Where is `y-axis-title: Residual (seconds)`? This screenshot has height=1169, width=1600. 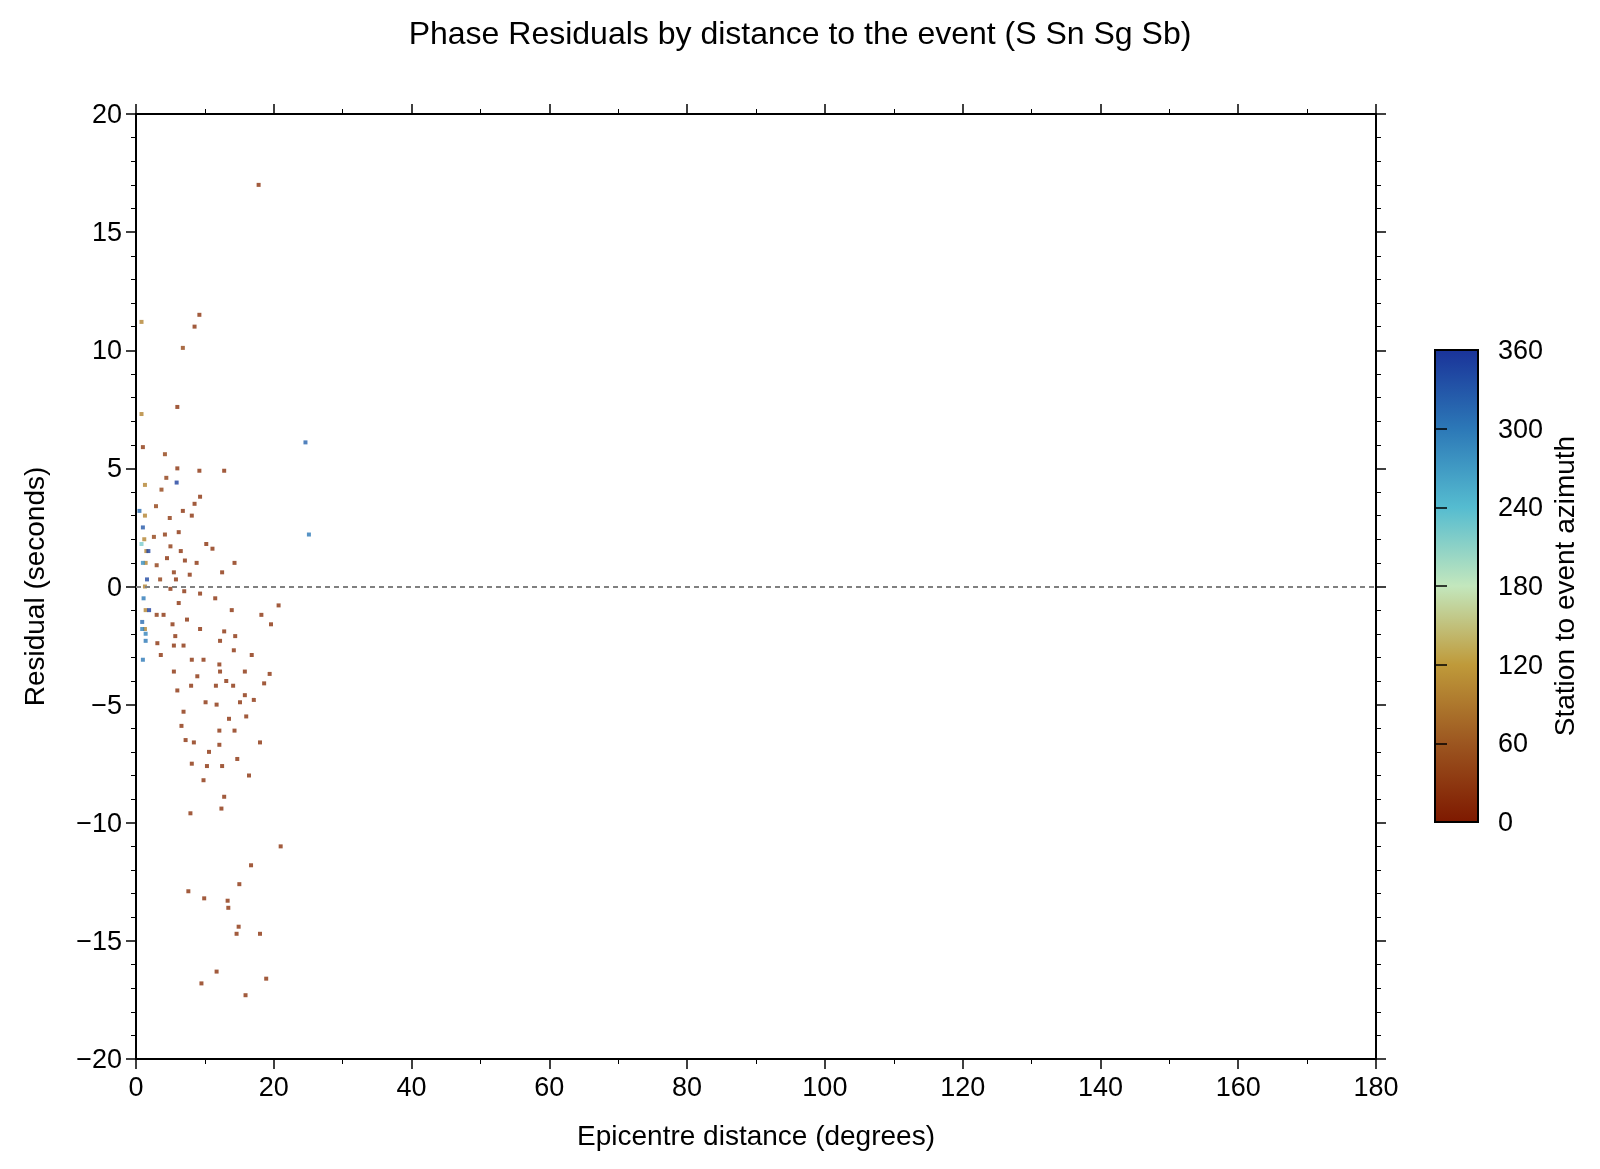
y-axis-title: Residual (seconds) is located at coordinates (34, 586).